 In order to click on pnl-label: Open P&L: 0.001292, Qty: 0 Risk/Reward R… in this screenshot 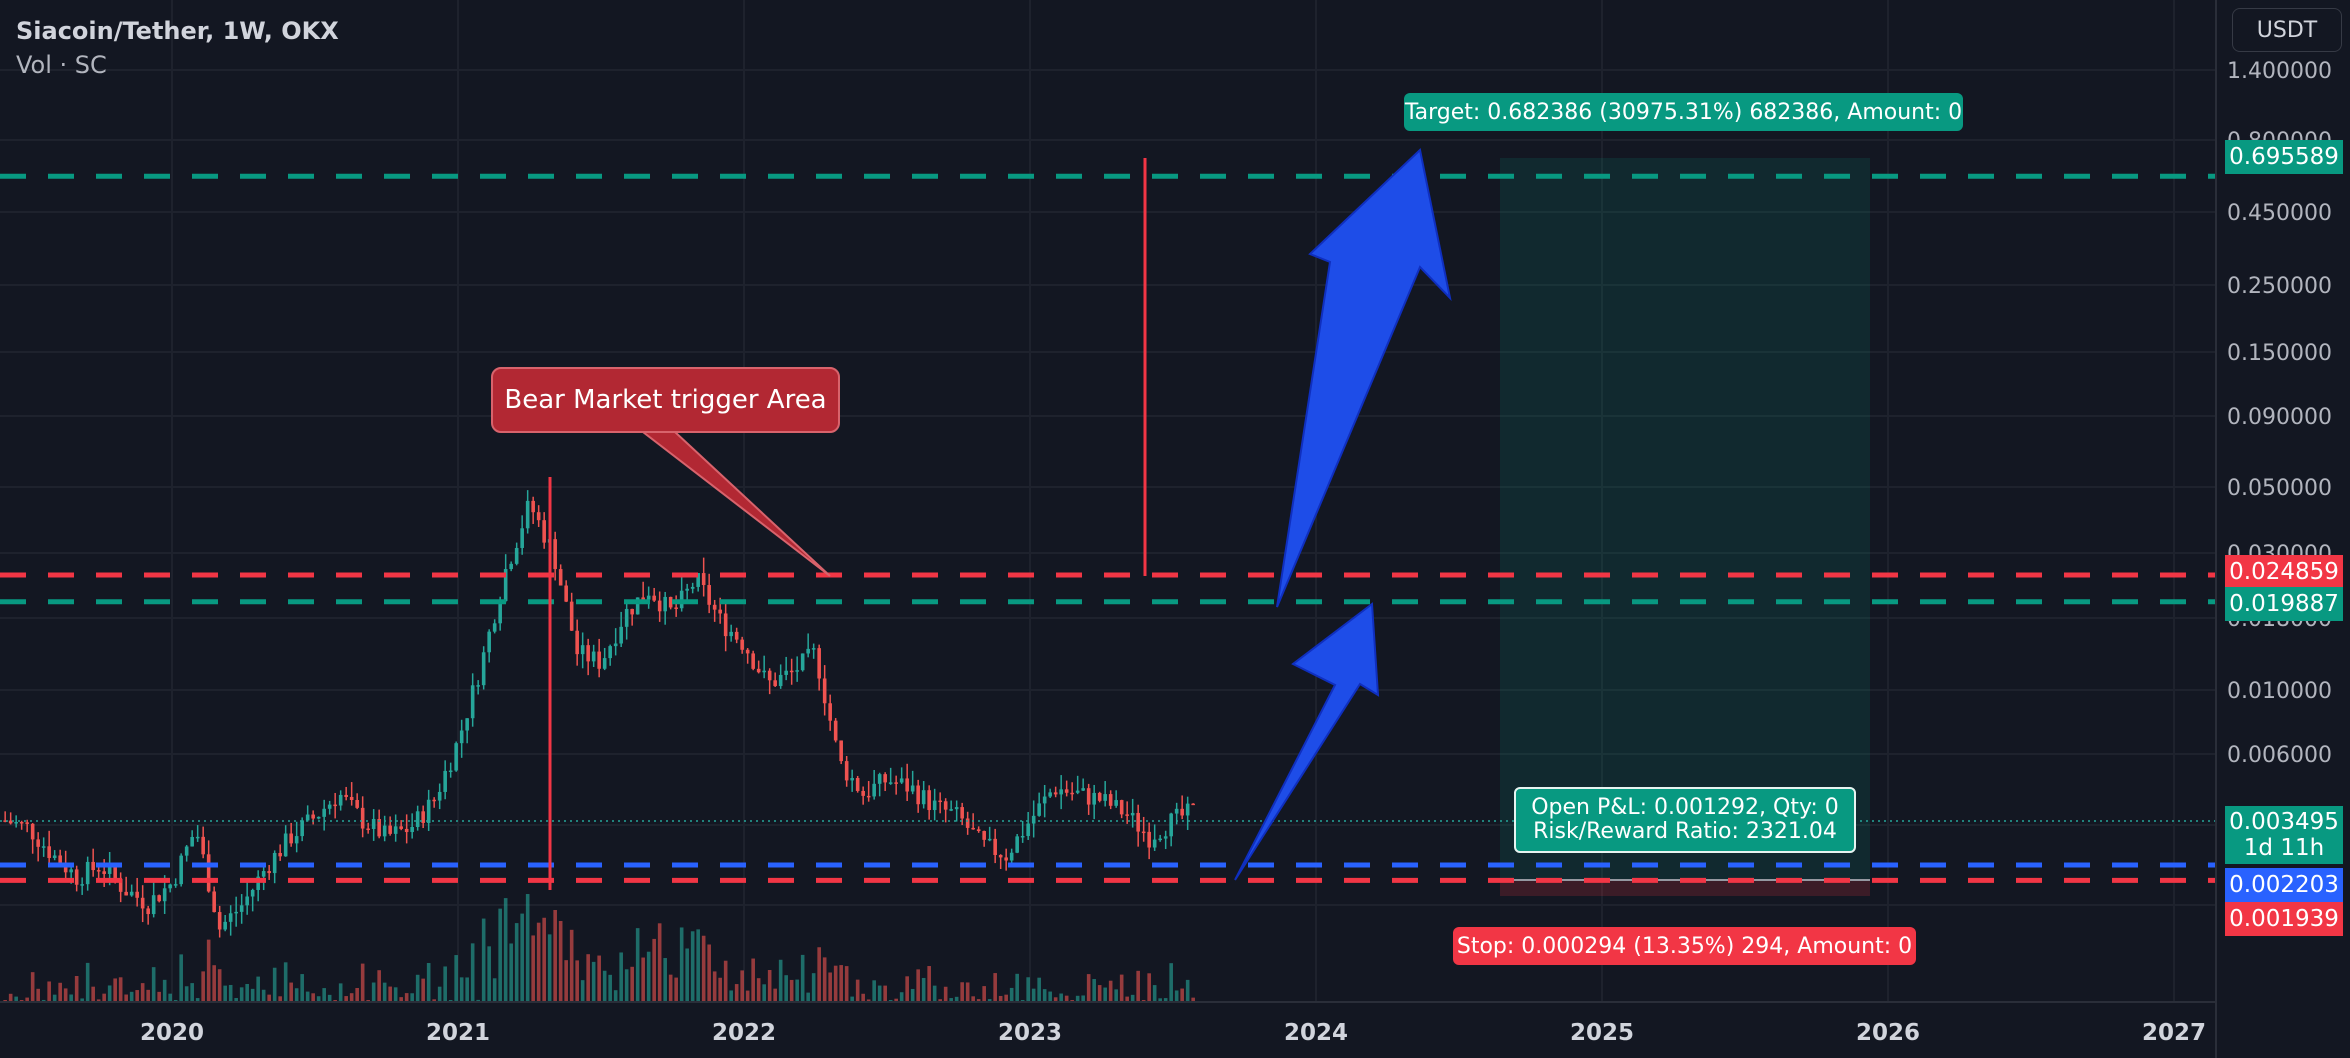, I will do `click(1685, 820)`.